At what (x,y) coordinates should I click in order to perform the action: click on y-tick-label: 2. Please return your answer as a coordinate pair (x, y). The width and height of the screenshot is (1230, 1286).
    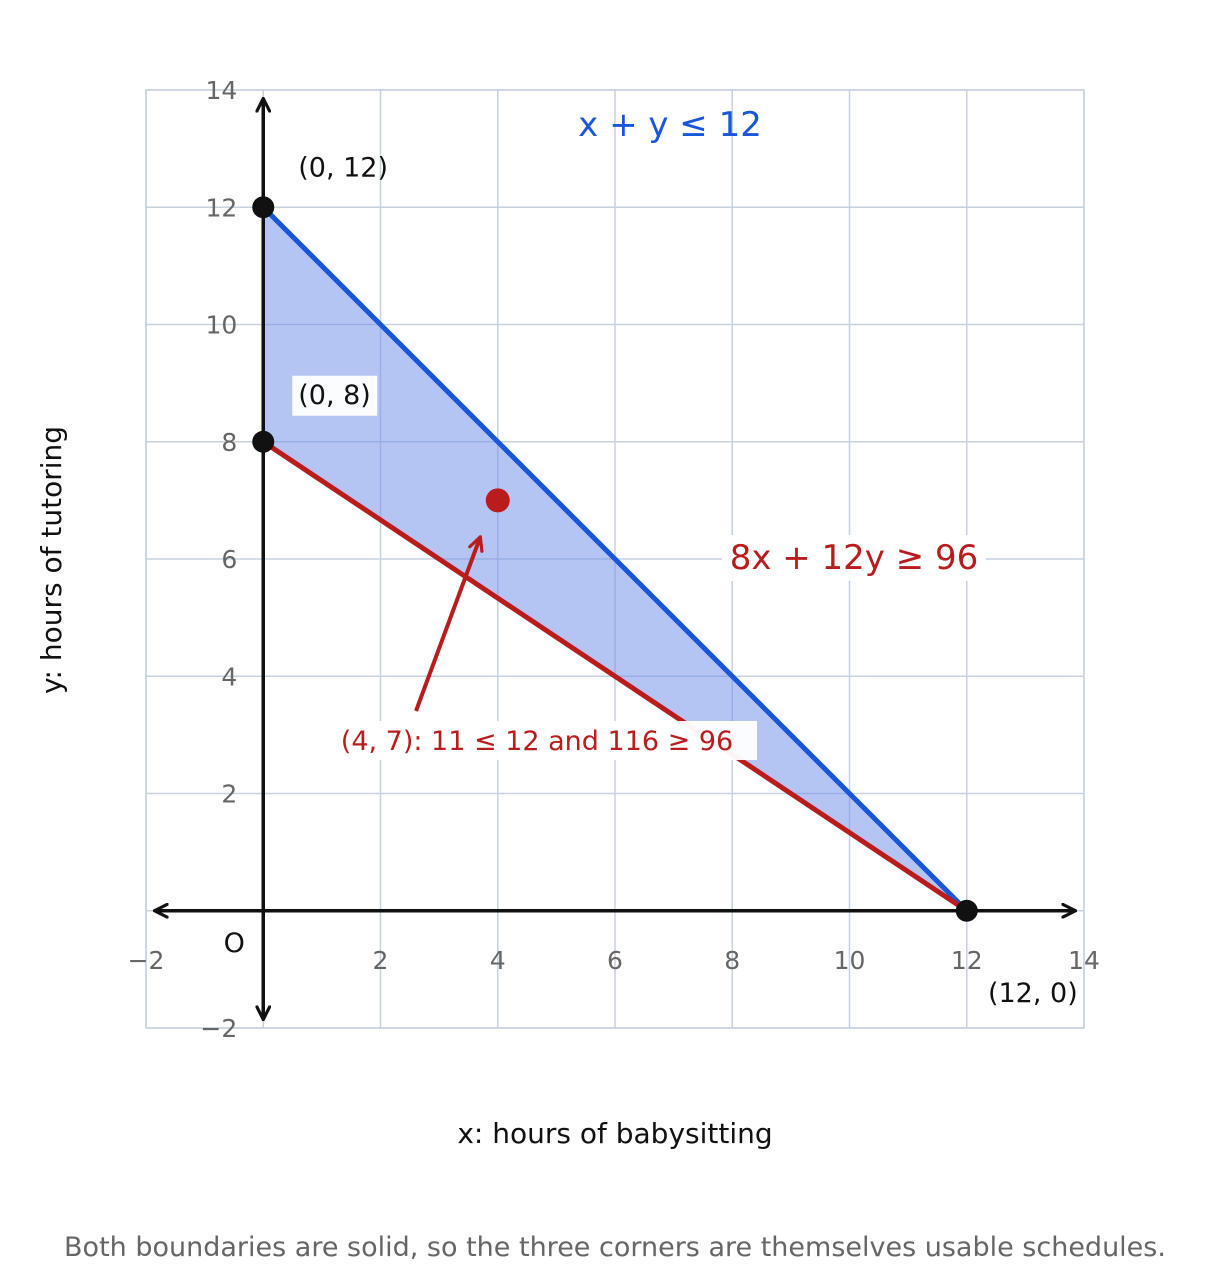
    Looking at the image, I should click on (229, 794).